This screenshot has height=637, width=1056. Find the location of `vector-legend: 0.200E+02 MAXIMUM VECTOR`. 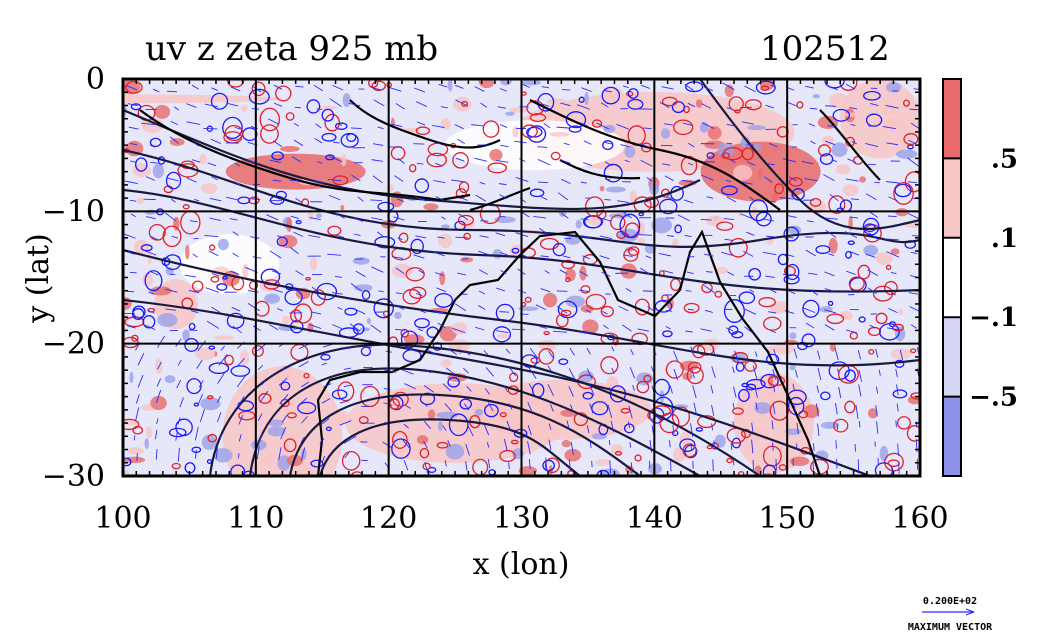

vector-legend: 0.200E+02 MAXIMUM VECTOR is located at coordinates (950, 614).